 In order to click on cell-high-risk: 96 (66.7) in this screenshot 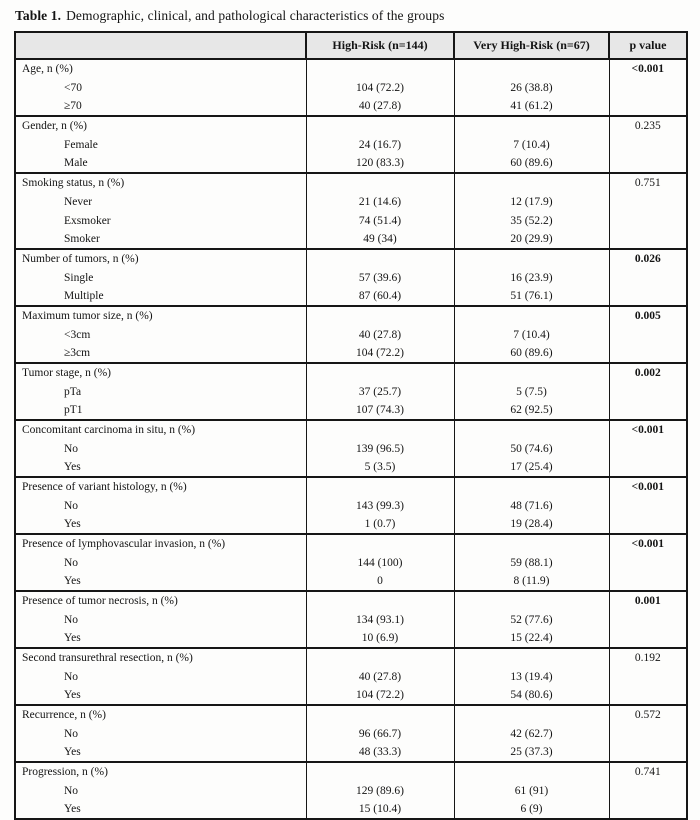, I will do `click(380, 733)`.